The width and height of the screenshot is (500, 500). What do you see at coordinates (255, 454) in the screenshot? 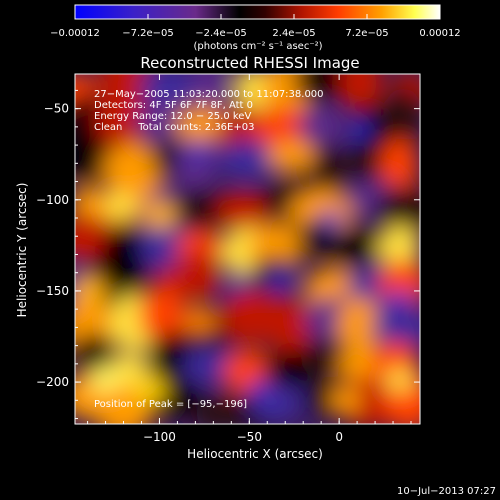
I see `x-axis-label: Heliocentric X (arcsec)` at bounding box center [255, 454].